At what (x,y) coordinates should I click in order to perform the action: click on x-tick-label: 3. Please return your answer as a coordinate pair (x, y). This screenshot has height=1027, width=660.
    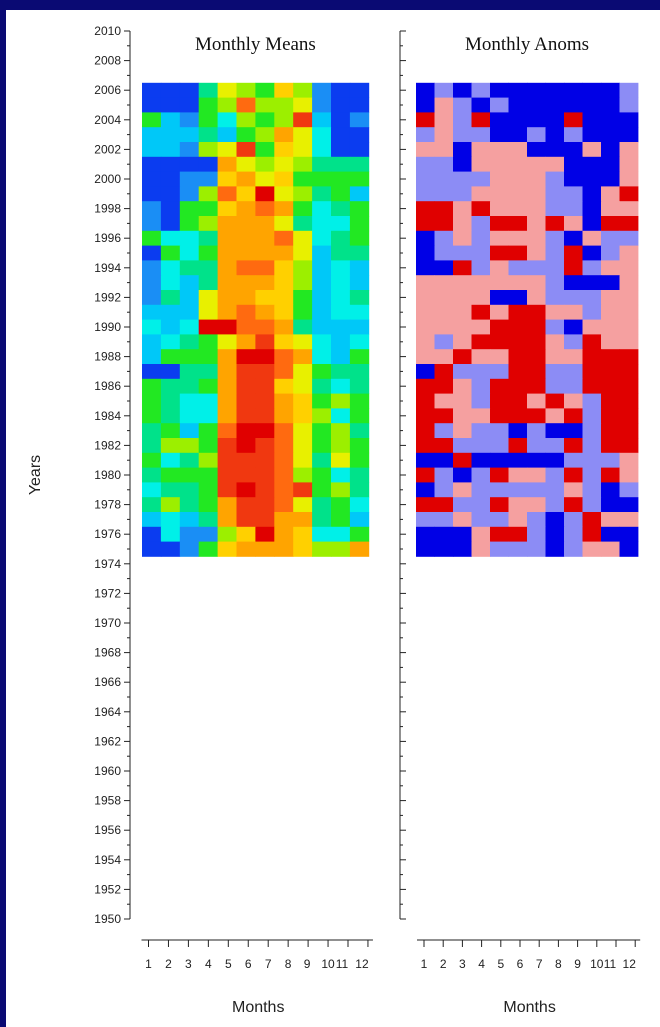
    Looking at the image, I should click on (188, 964).